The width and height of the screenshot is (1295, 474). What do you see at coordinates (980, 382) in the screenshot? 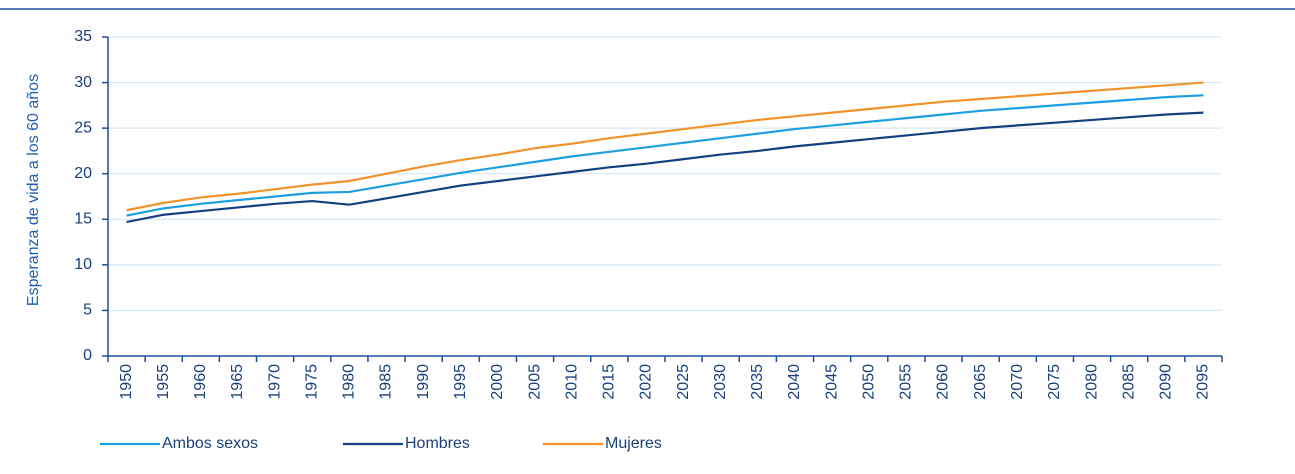
I see `x-tick-label: 2065` at bounding box center [980, 382].